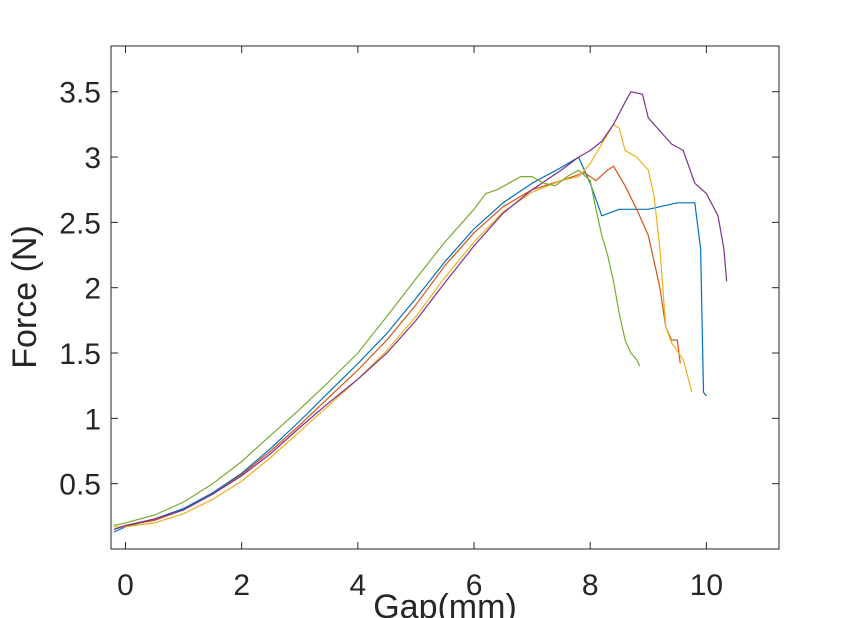  Describe the element at coordinates (80, 354) in the screenshot. I see `y-tick-label: 1.5` at that location.